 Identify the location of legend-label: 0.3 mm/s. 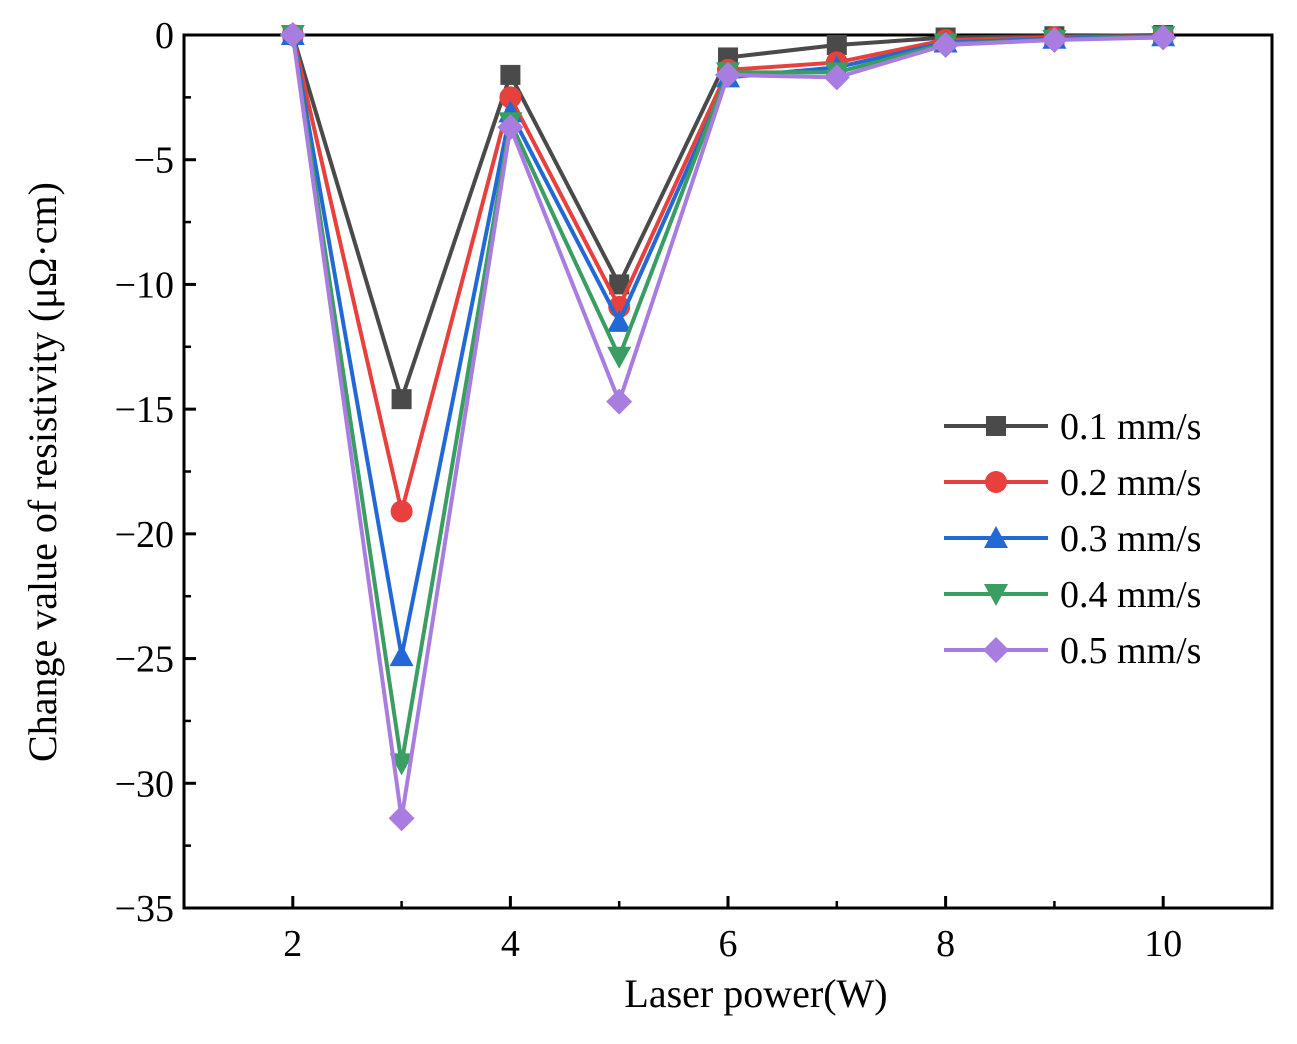
(1130, 539).